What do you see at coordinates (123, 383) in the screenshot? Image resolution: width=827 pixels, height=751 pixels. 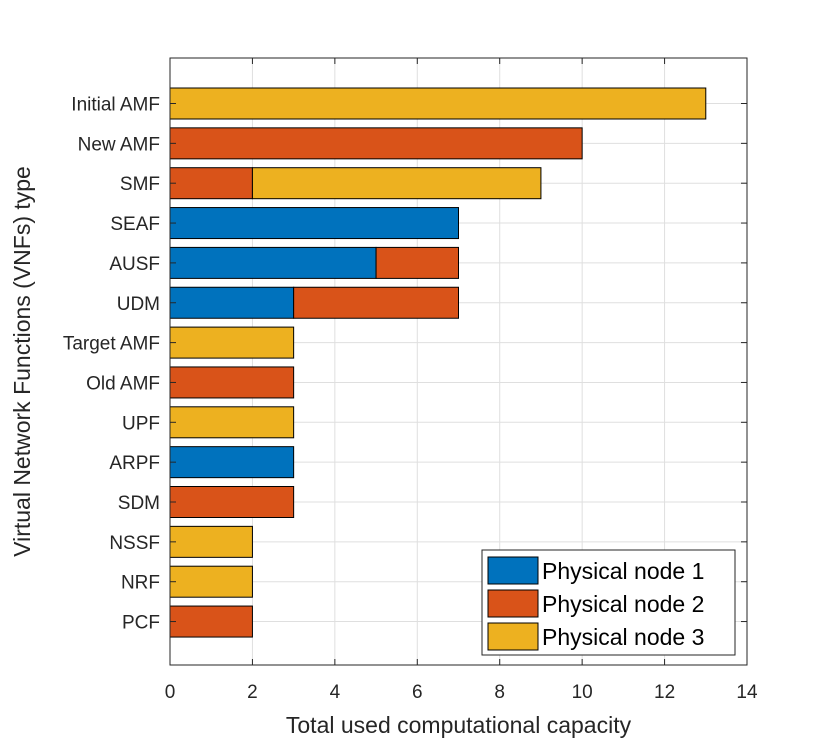 I see `y-tick-label: Old AMF` at bounding box center [123, 383].